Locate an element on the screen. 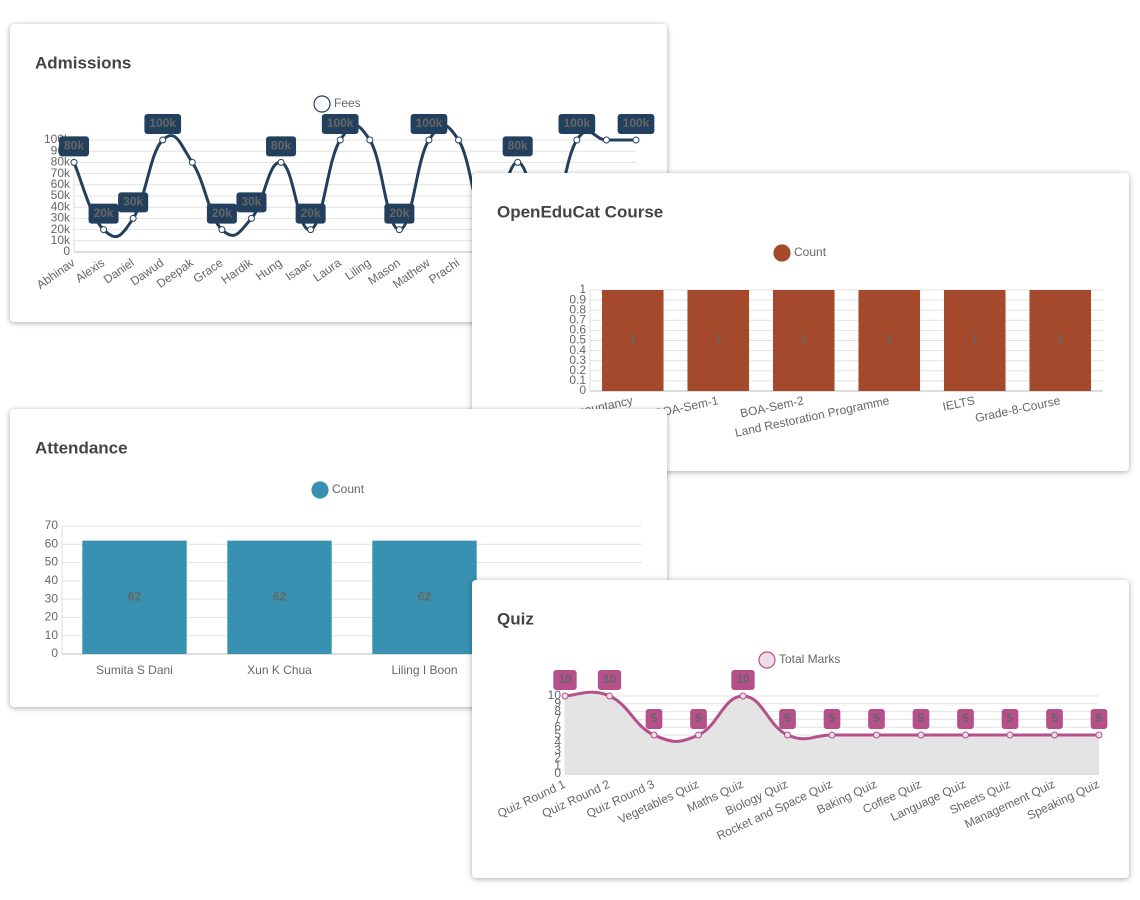  y-tick-label: 0.3 is located at coordinates (577, 360).